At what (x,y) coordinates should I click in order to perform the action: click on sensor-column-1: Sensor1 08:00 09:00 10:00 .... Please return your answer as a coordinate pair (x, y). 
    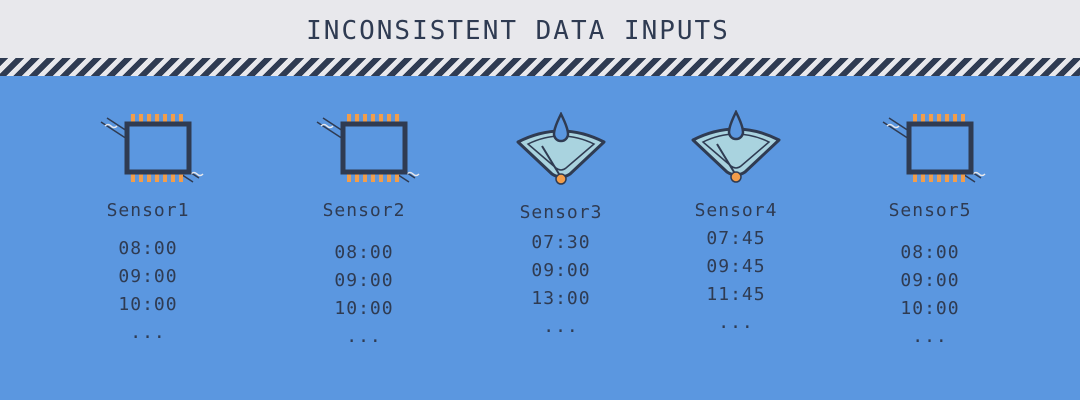
    Looking at the image, I should click on (148, 228).